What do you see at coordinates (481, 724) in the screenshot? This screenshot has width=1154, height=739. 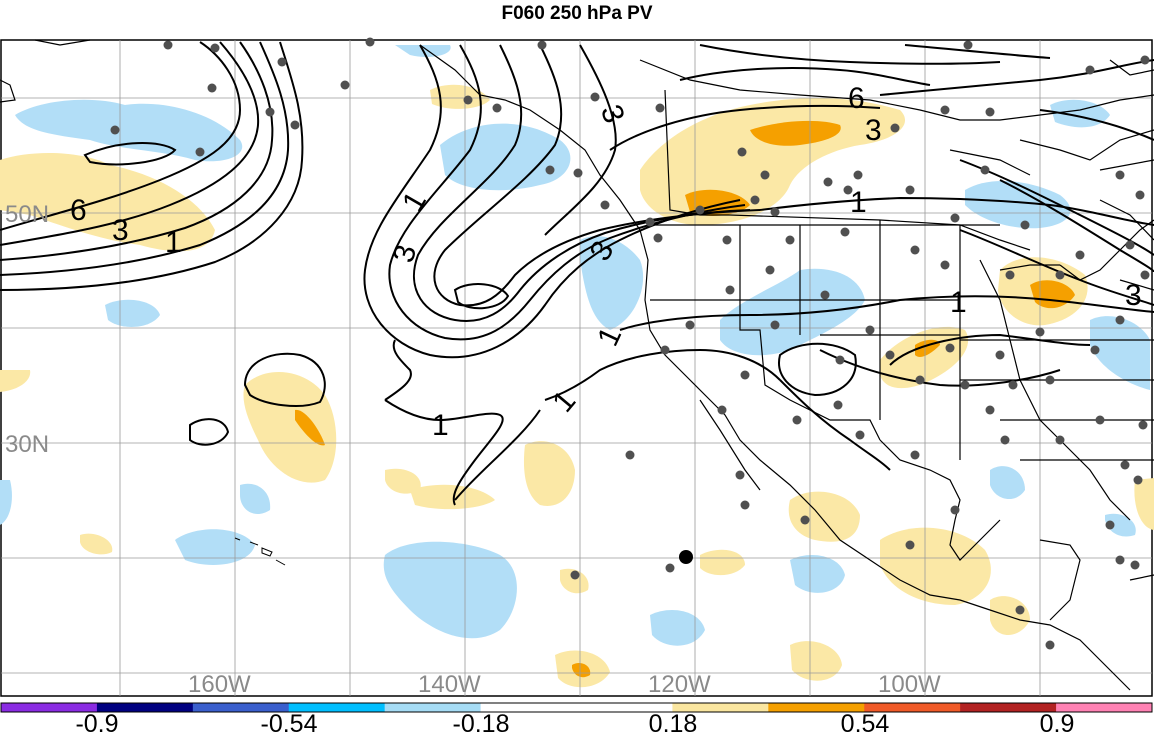 I see `colorbar-label: -0.18` at bounding box center [481, 724].